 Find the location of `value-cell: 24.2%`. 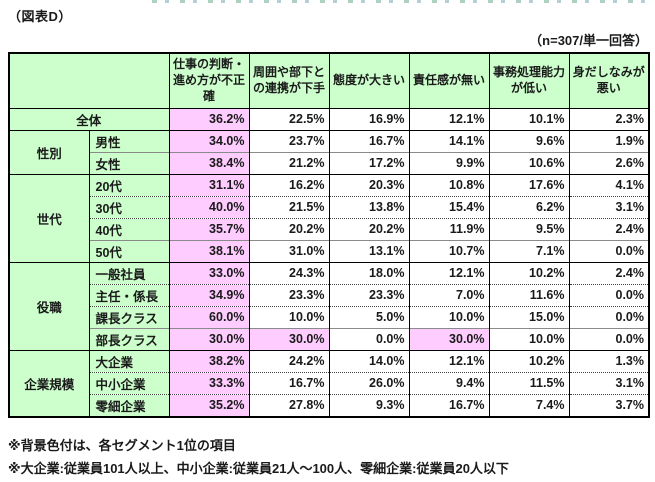

value-cell: 24.2% is located at coordinates (289, 360).